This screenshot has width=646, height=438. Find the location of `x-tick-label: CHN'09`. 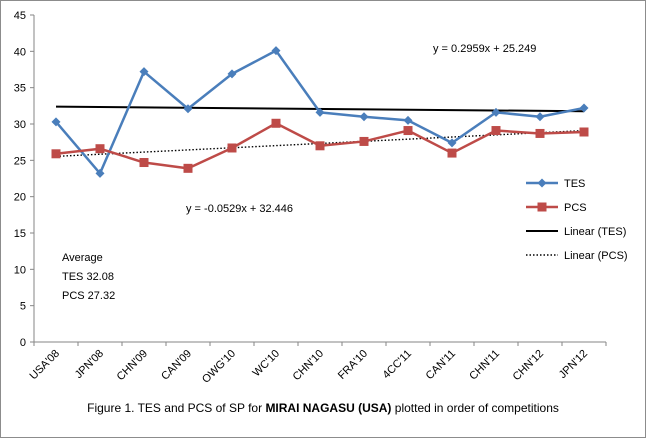

x-tick-label: CHN'09 is located at coordinates (132, 365).